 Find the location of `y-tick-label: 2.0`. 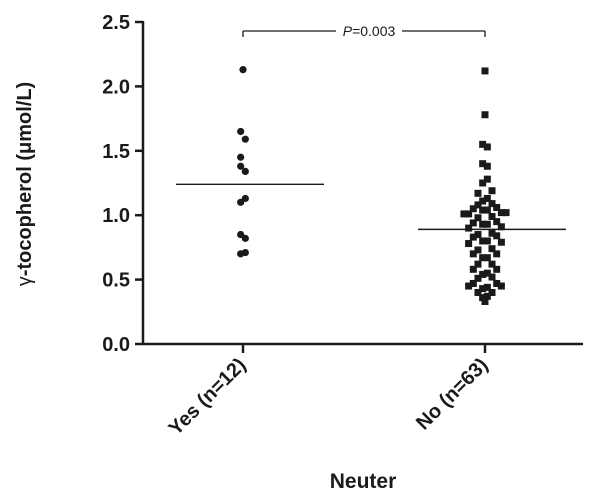

y-tick-label: 2.0 is located at coordinates (116, 87).